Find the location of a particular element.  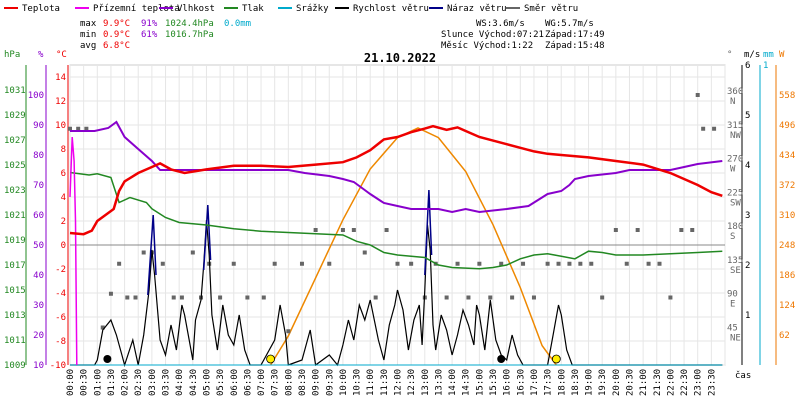

x-tick: 11:00 is located at coordinates (371, 382).